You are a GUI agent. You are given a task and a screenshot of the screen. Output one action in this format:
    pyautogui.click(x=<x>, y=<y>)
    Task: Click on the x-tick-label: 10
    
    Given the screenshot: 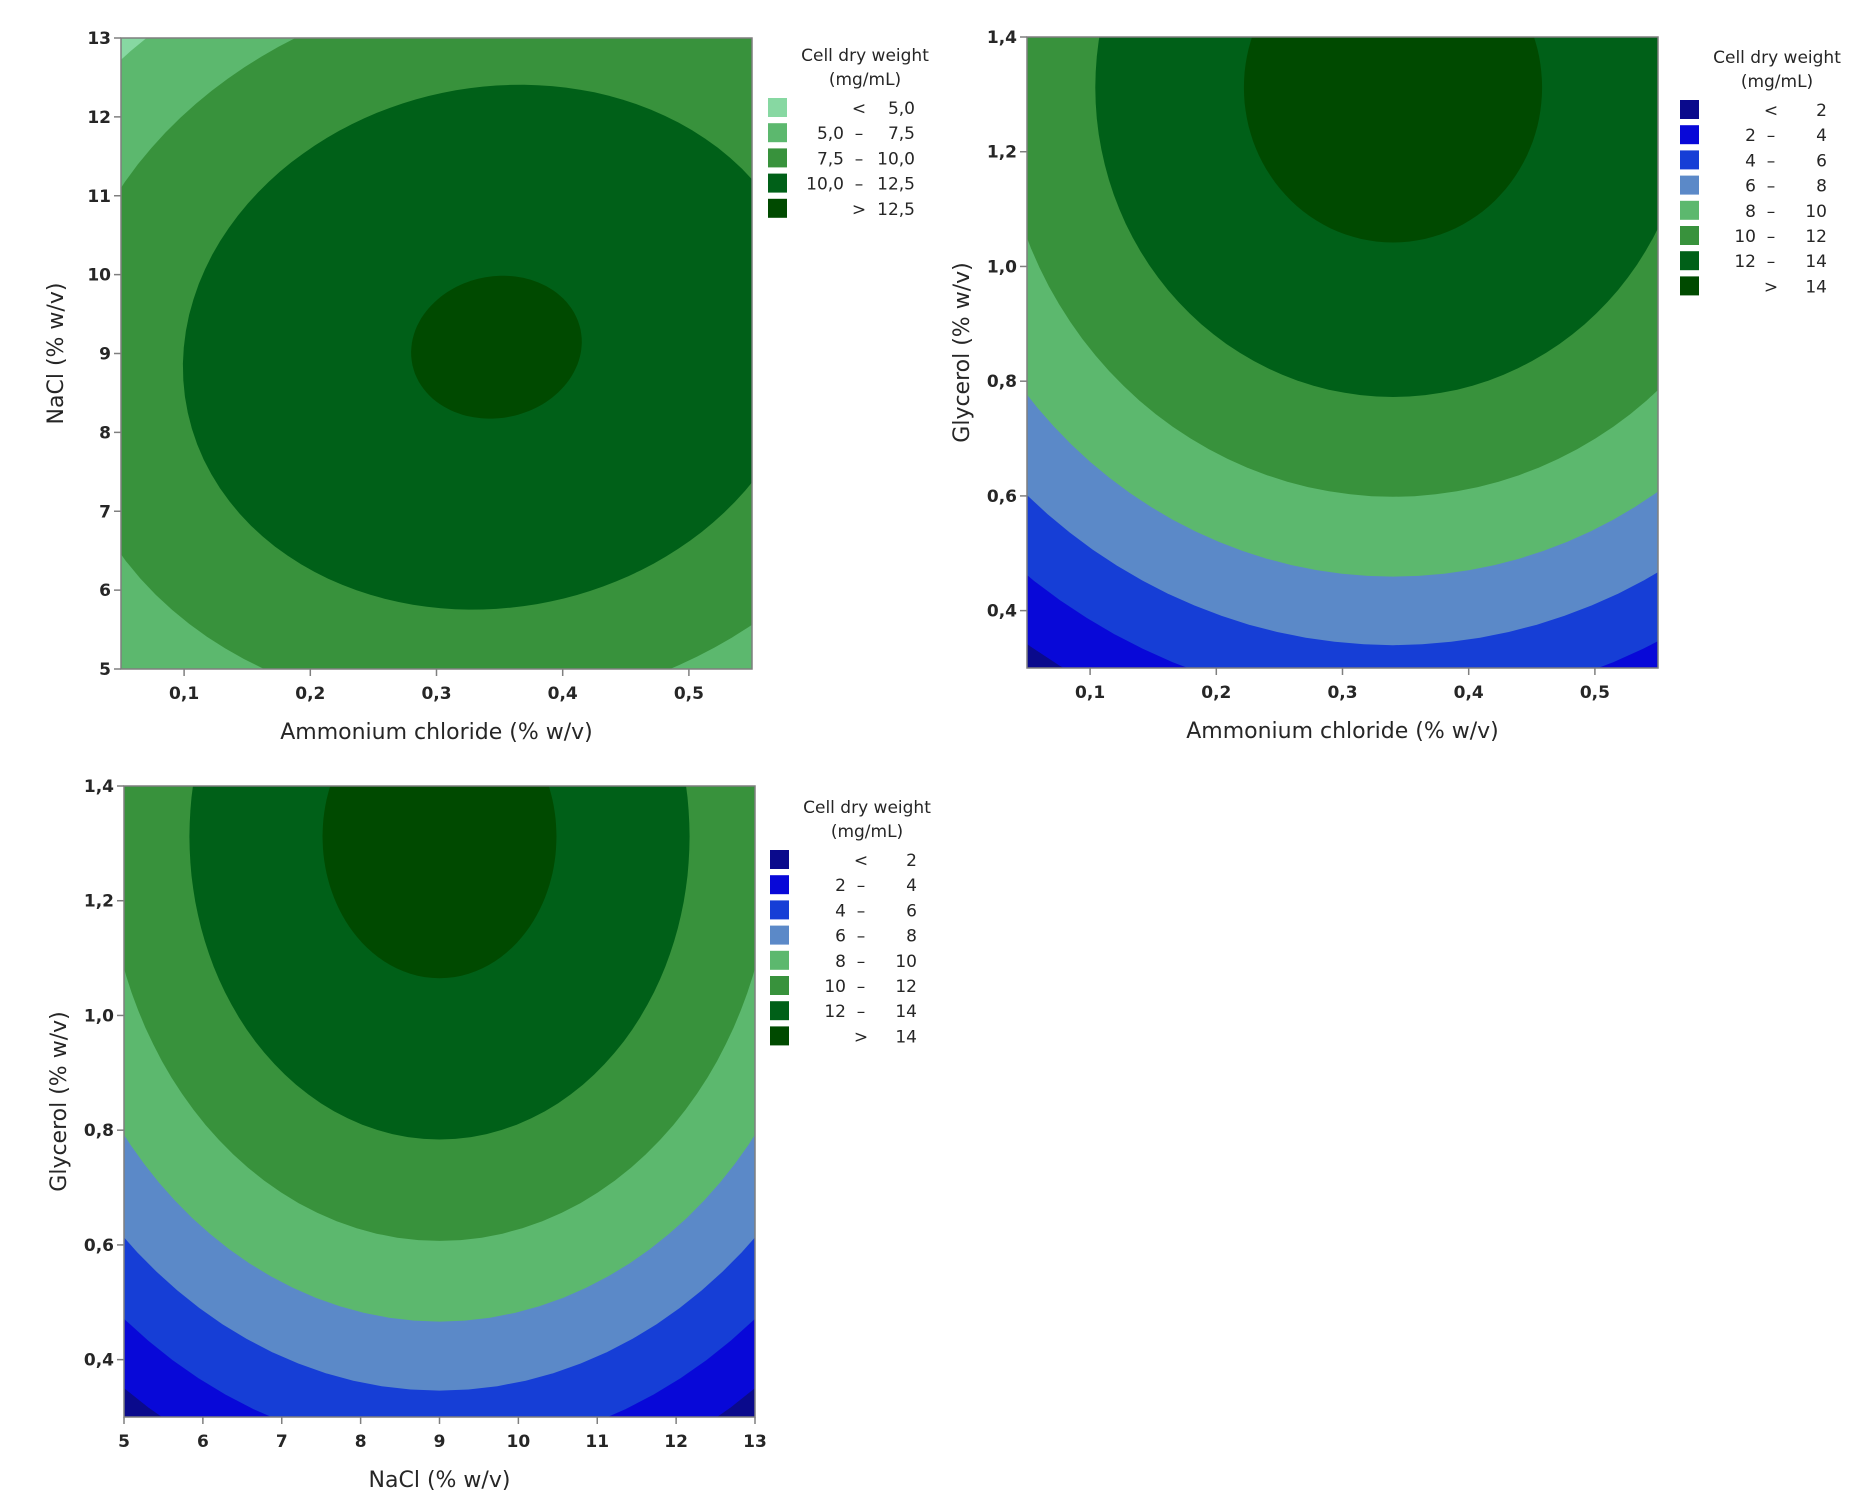 What is the action you would take?
    pyautogui.click(x=519, y=1442)
    